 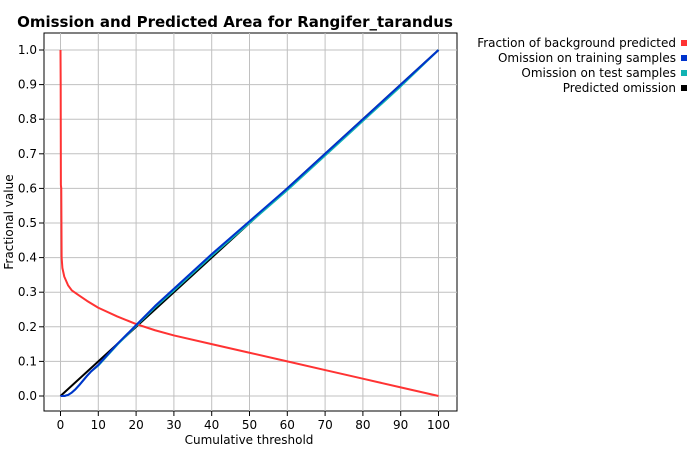 What do you see at coordinates (249, 440) in the screenshot?
I see `x-axis-label: Cumulative threshold` at bounding box center [249, 440].